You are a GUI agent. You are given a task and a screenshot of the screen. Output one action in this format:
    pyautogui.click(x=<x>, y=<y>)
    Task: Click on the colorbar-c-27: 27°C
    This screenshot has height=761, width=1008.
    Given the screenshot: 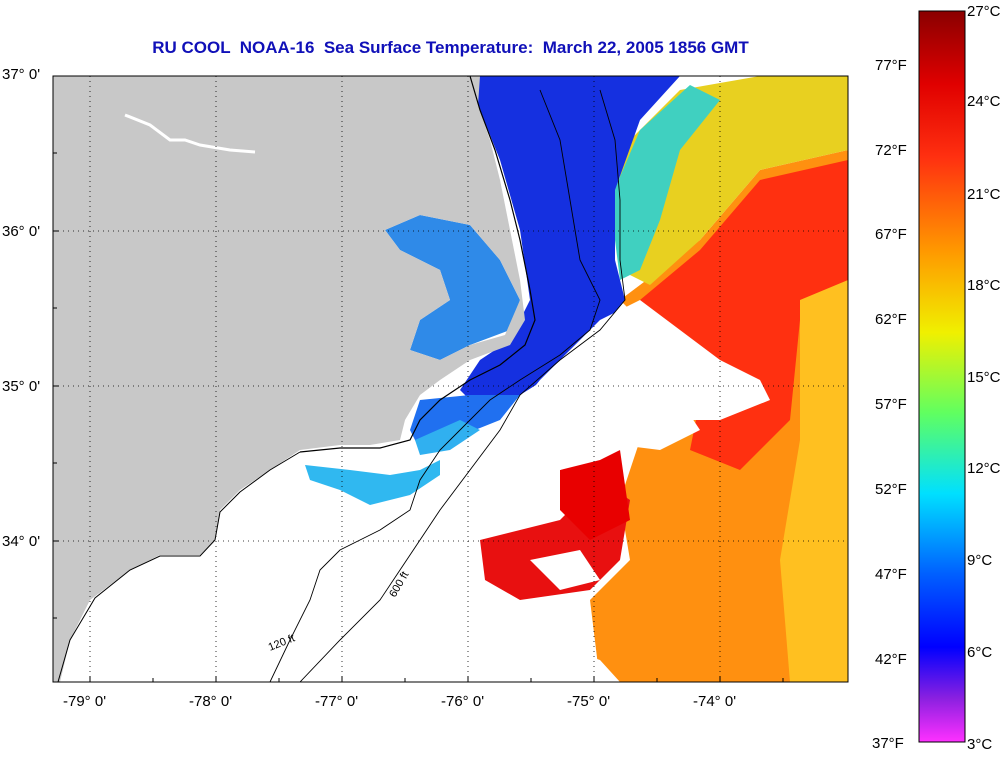 What is the action you would take?
    pyautogui.click(x=984, y=11)
    